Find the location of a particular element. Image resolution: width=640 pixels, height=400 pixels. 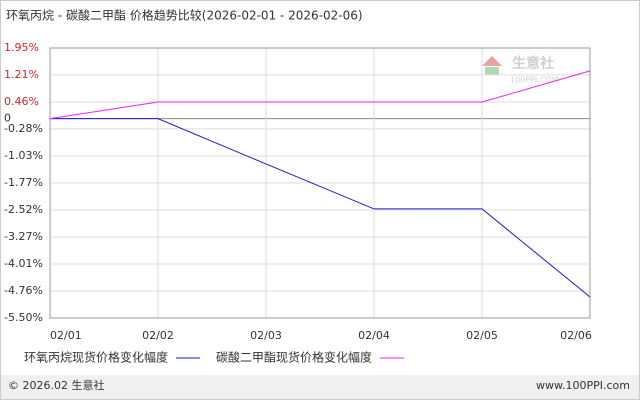

y-tick-label: 1.95% is located at coordinates (21, 47).